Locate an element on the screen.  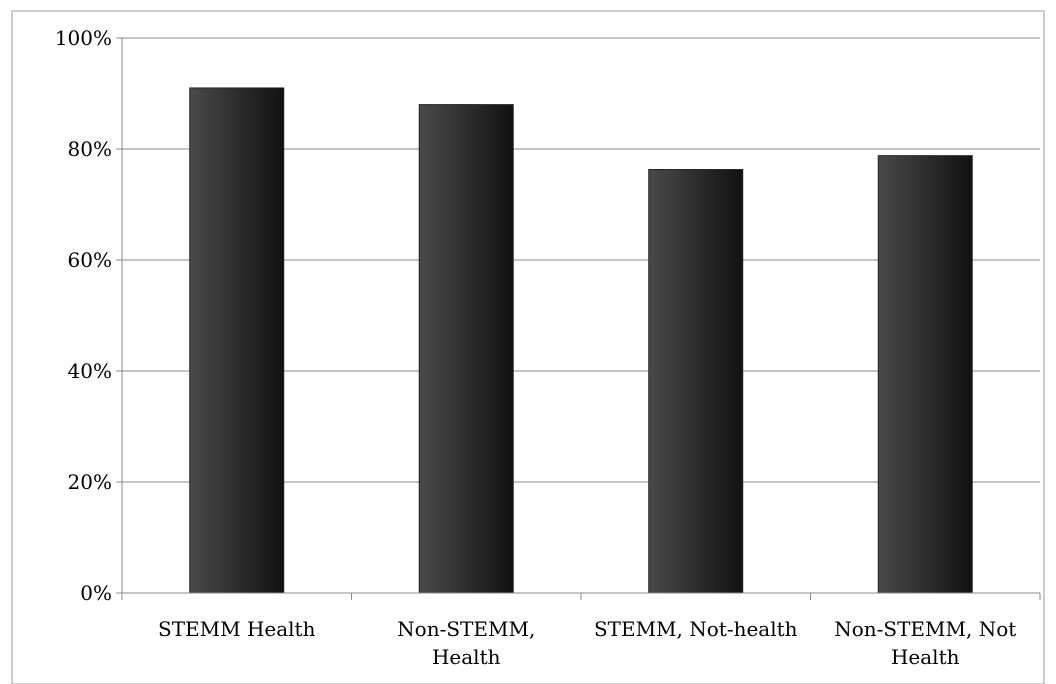
x-category-label: Non-STEMM, Not Health is located at coordinates (925, 643).